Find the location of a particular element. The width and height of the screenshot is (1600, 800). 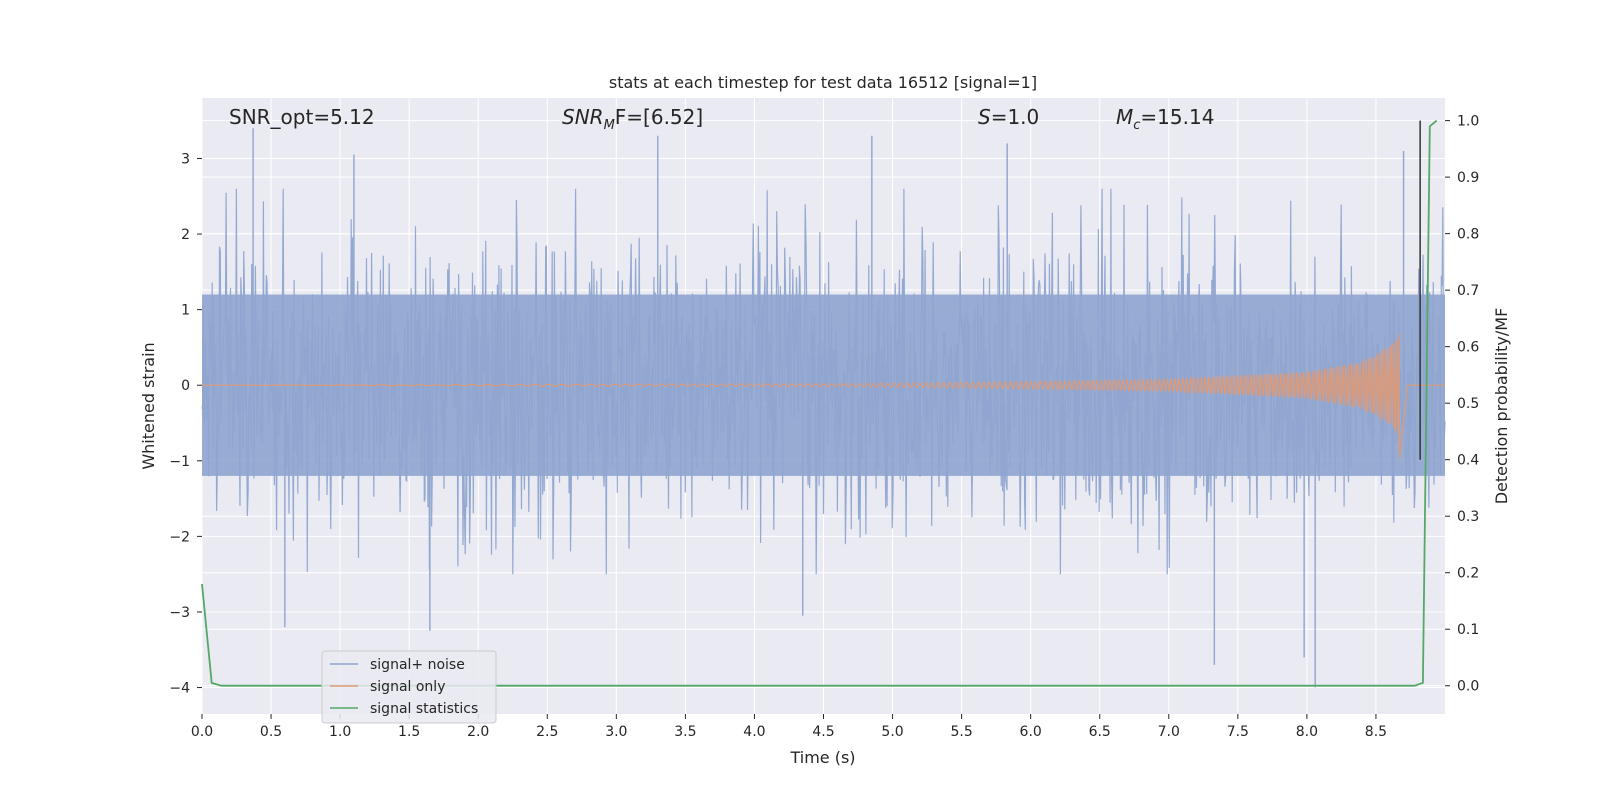

x-tick-label-0: 0.0 is located at coordinates (202, 732).